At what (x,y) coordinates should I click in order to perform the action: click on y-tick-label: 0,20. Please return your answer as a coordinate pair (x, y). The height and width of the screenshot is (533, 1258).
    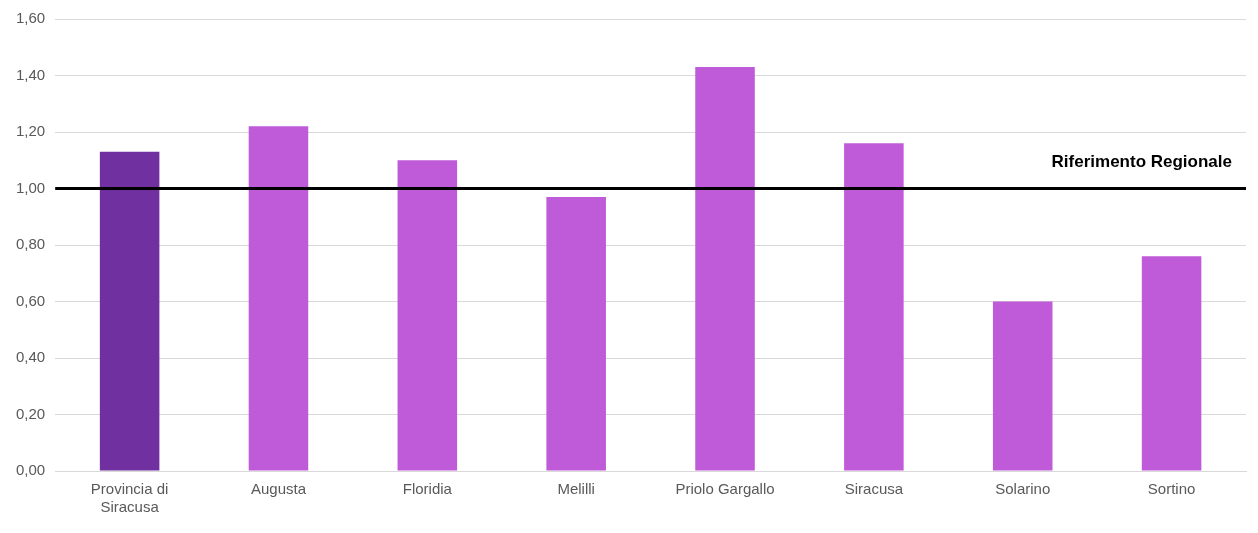
    Looking at the image, I should click on (30, 413).